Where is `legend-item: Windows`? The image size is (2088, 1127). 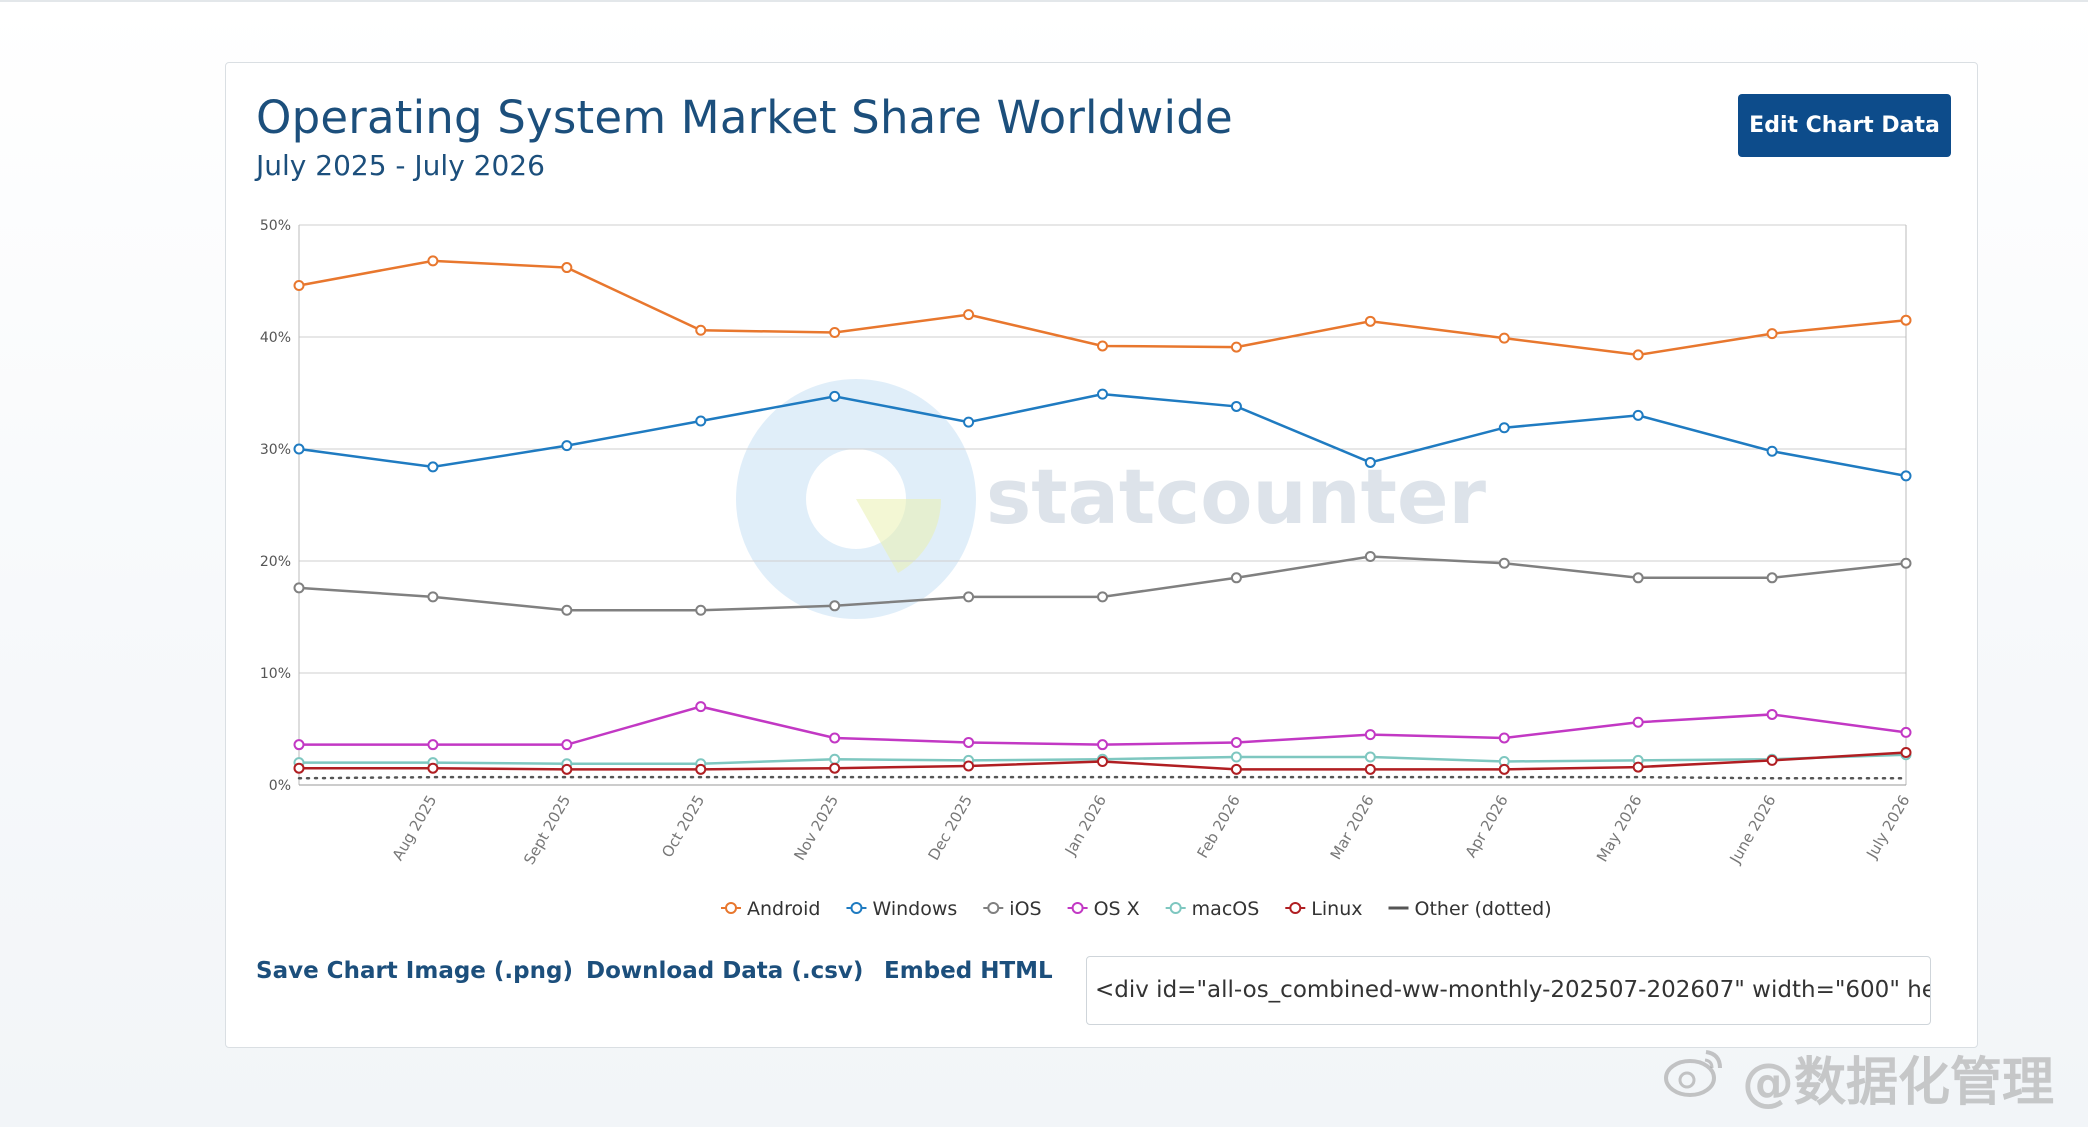 legend-item: Windows is located at coordinates (901, 909).